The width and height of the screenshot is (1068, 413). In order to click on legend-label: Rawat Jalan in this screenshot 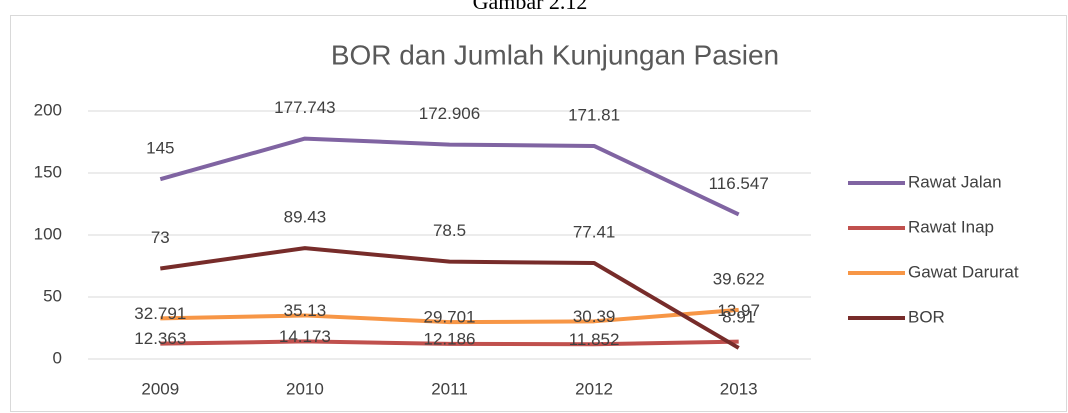, I will do `click(955, 181)`.